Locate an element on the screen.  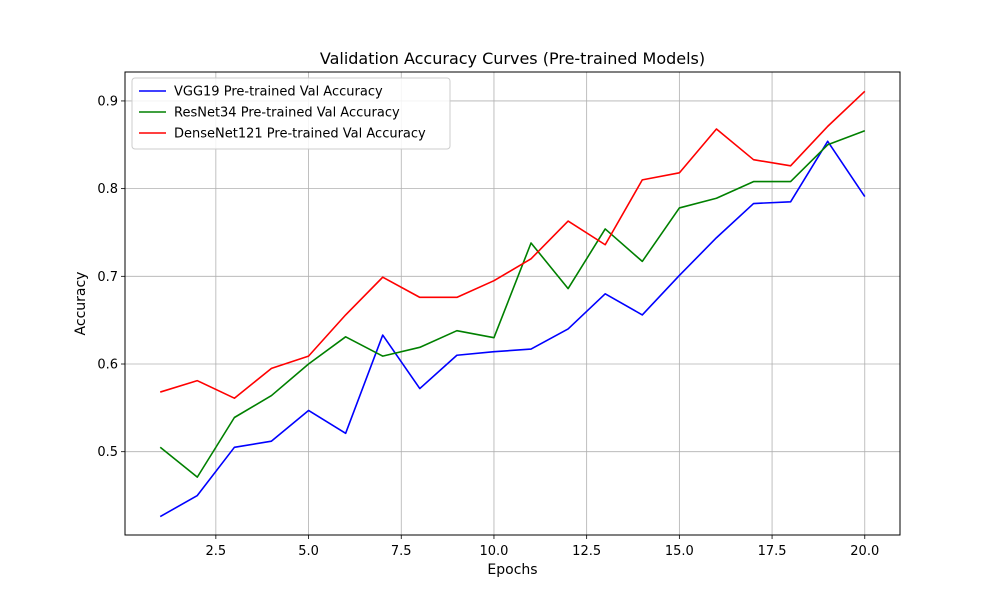
x-axis-ticks: 2.5 5.0 7.5 10.0 12.5 15.0 17.5 20.0 is located at coordinates (542, 547).